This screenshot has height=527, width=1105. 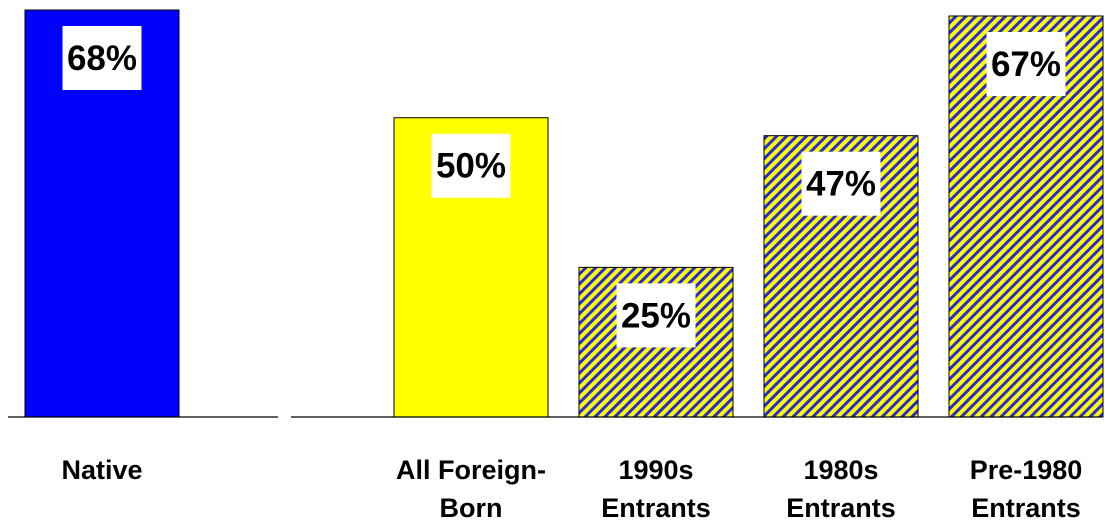 What do you see at coordinates (840, 470) in the screenshot?
I see `category-label-line: 1980s` at bounding box center [840, 470].